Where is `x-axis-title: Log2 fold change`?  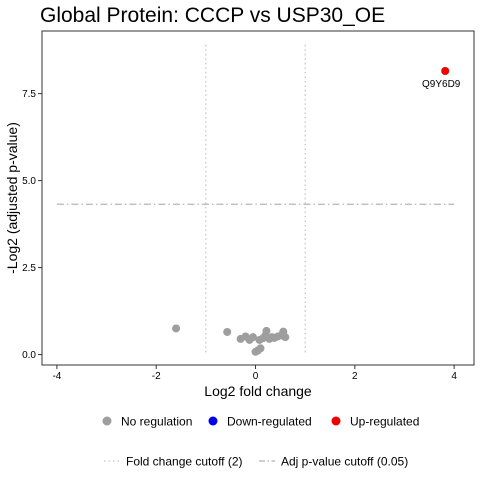 x-axis-title: Log2 fold change is located at coordinates (258, 391).